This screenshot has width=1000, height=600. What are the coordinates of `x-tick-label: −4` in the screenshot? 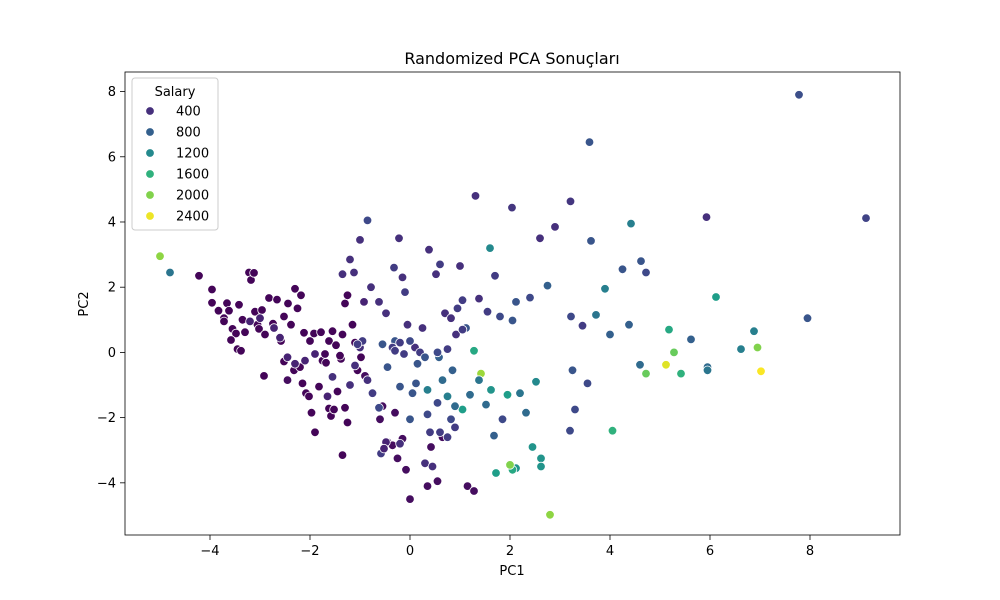 It's located at (209, 551).